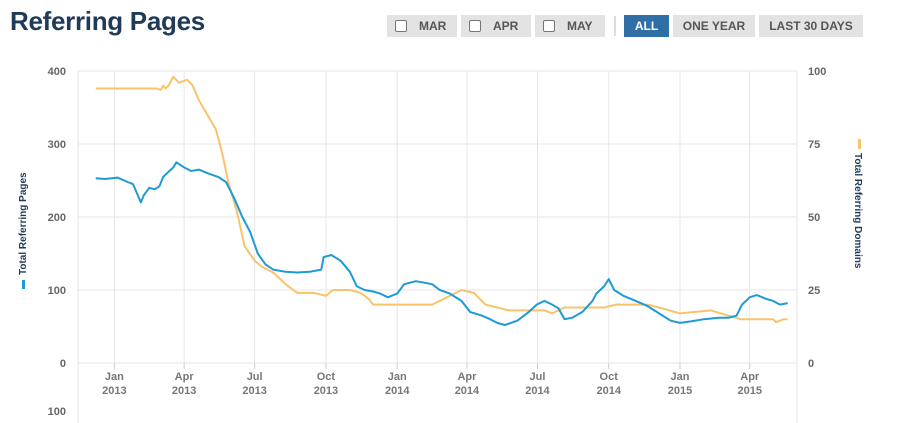 The height and width of the screenshot is (423, 898). Describe the element at coordinates (506, 26) in the screenshot. I see `filter-label: APR` at that location.